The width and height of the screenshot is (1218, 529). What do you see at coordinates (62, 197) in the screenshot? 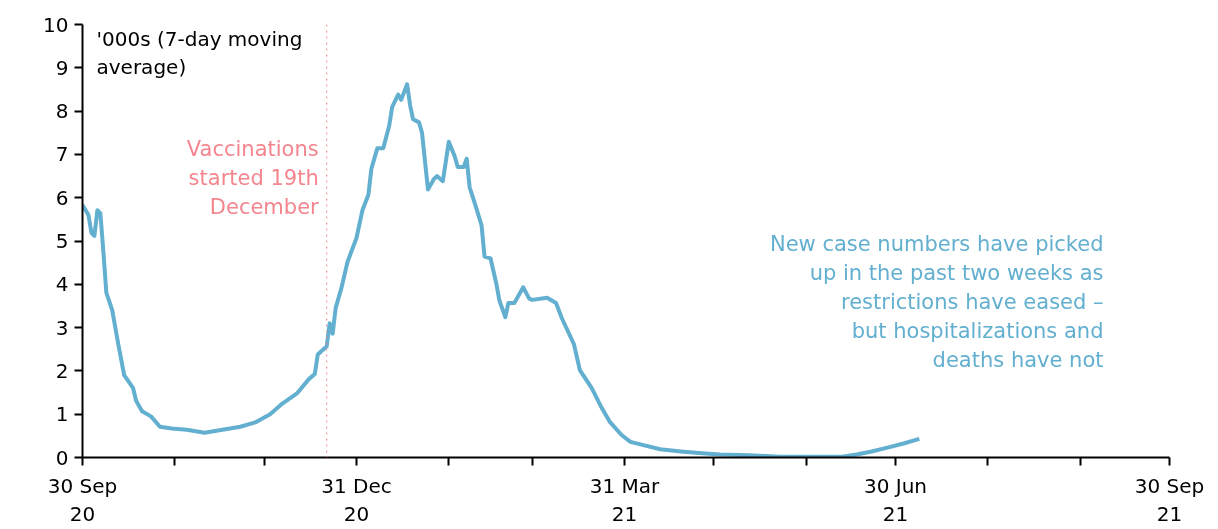
I see `y-tick-label: 6` at bounding box center [62, 197].